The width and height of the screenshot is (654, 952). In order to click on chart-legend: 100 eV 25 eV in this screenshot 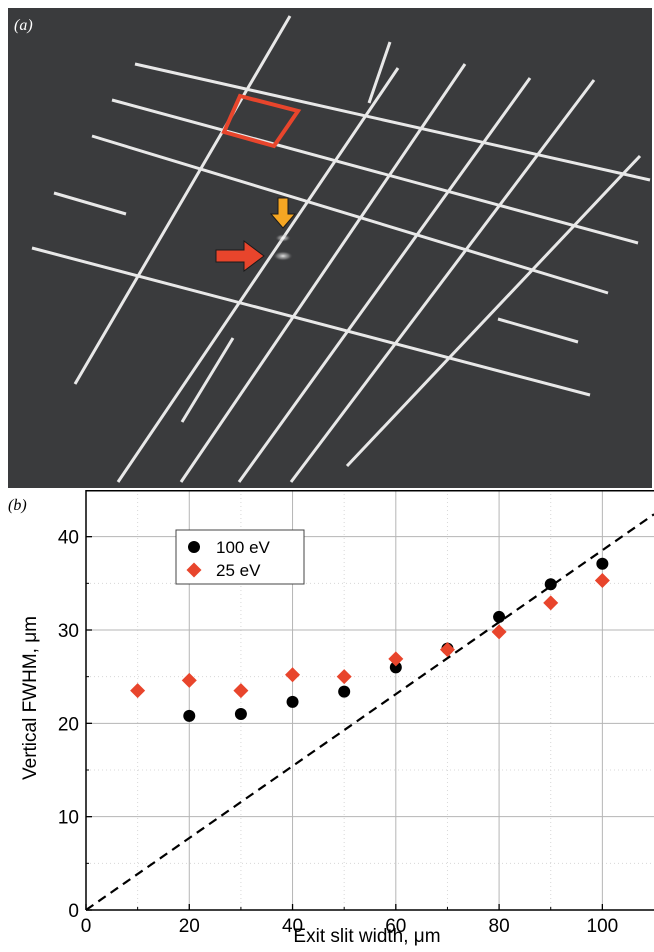, I will do `click(240, 557)`.